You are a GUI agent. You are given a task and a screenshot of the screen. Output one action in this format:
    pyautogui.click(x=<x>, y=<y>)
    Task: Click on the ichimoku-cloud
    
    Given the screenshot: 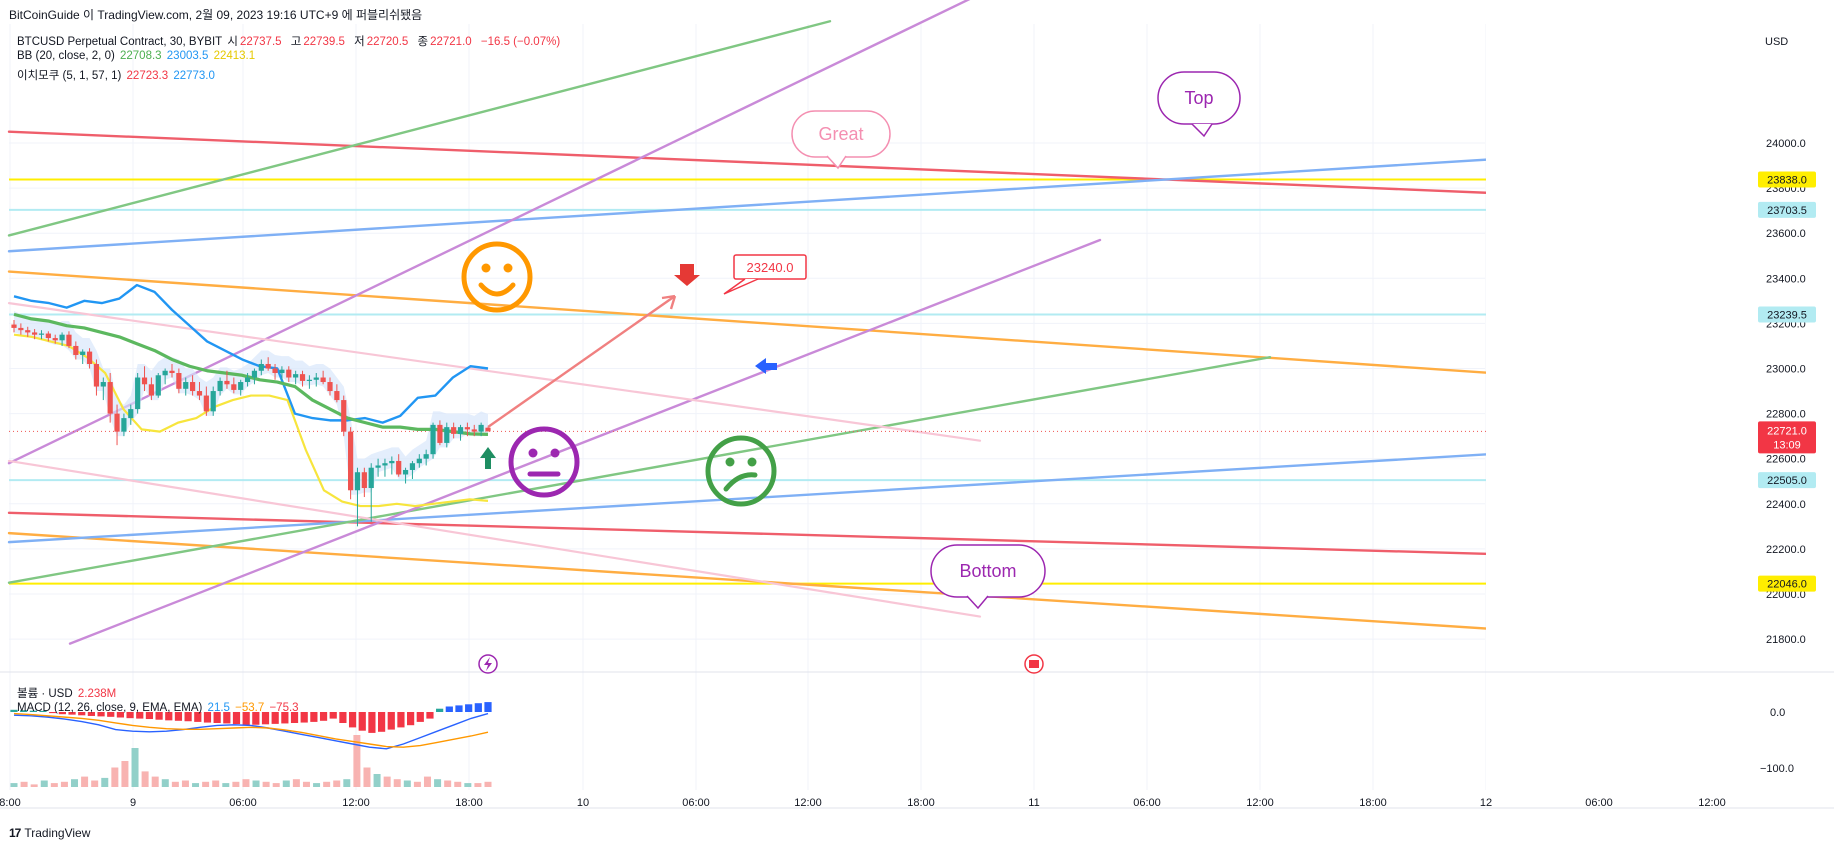 What is the action you would take?
    pyautogui.click(x=251, y=402)
    